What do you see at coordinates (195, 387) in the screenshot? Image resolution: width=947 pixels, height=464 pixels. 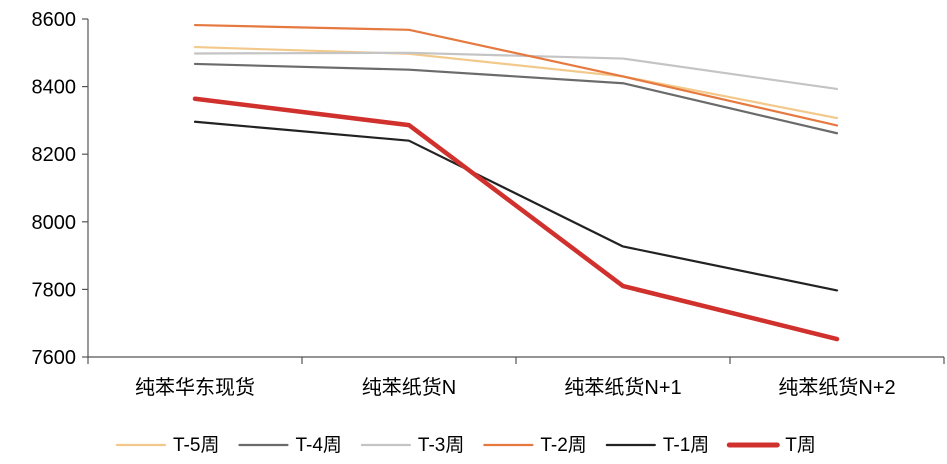 I see `x-category-label: 纯苯华东现货` at bounding box center [195, 387].